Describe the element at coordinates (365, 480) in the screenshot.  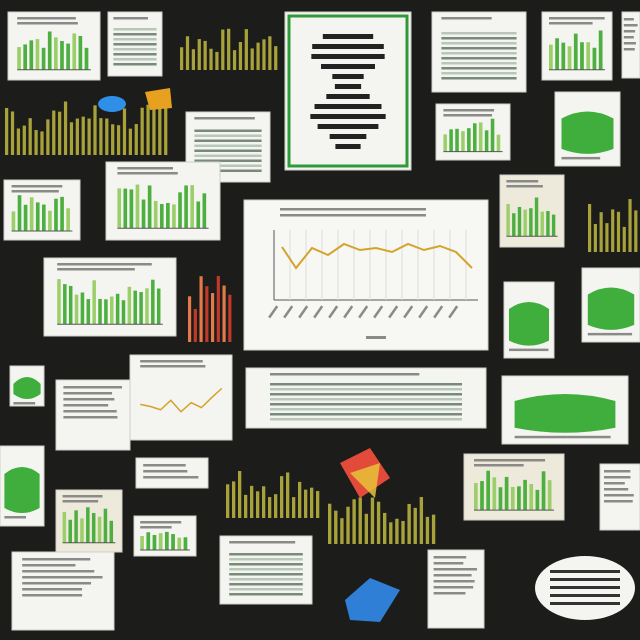
I see `color-shape` at that location.